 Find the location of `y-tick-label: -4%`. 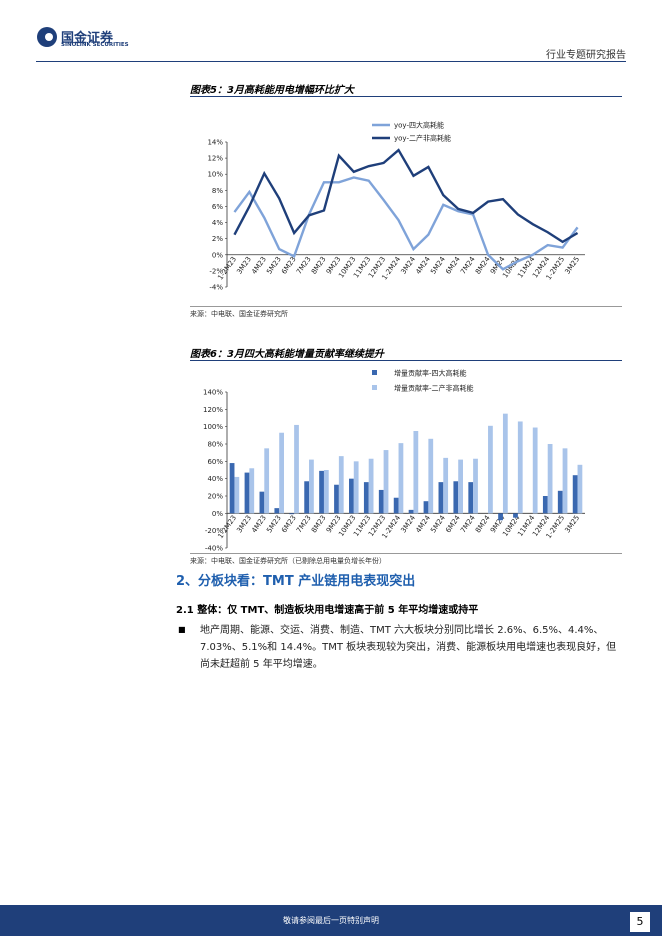

y-tick-label: -4% is located at coordinates (216, 288).